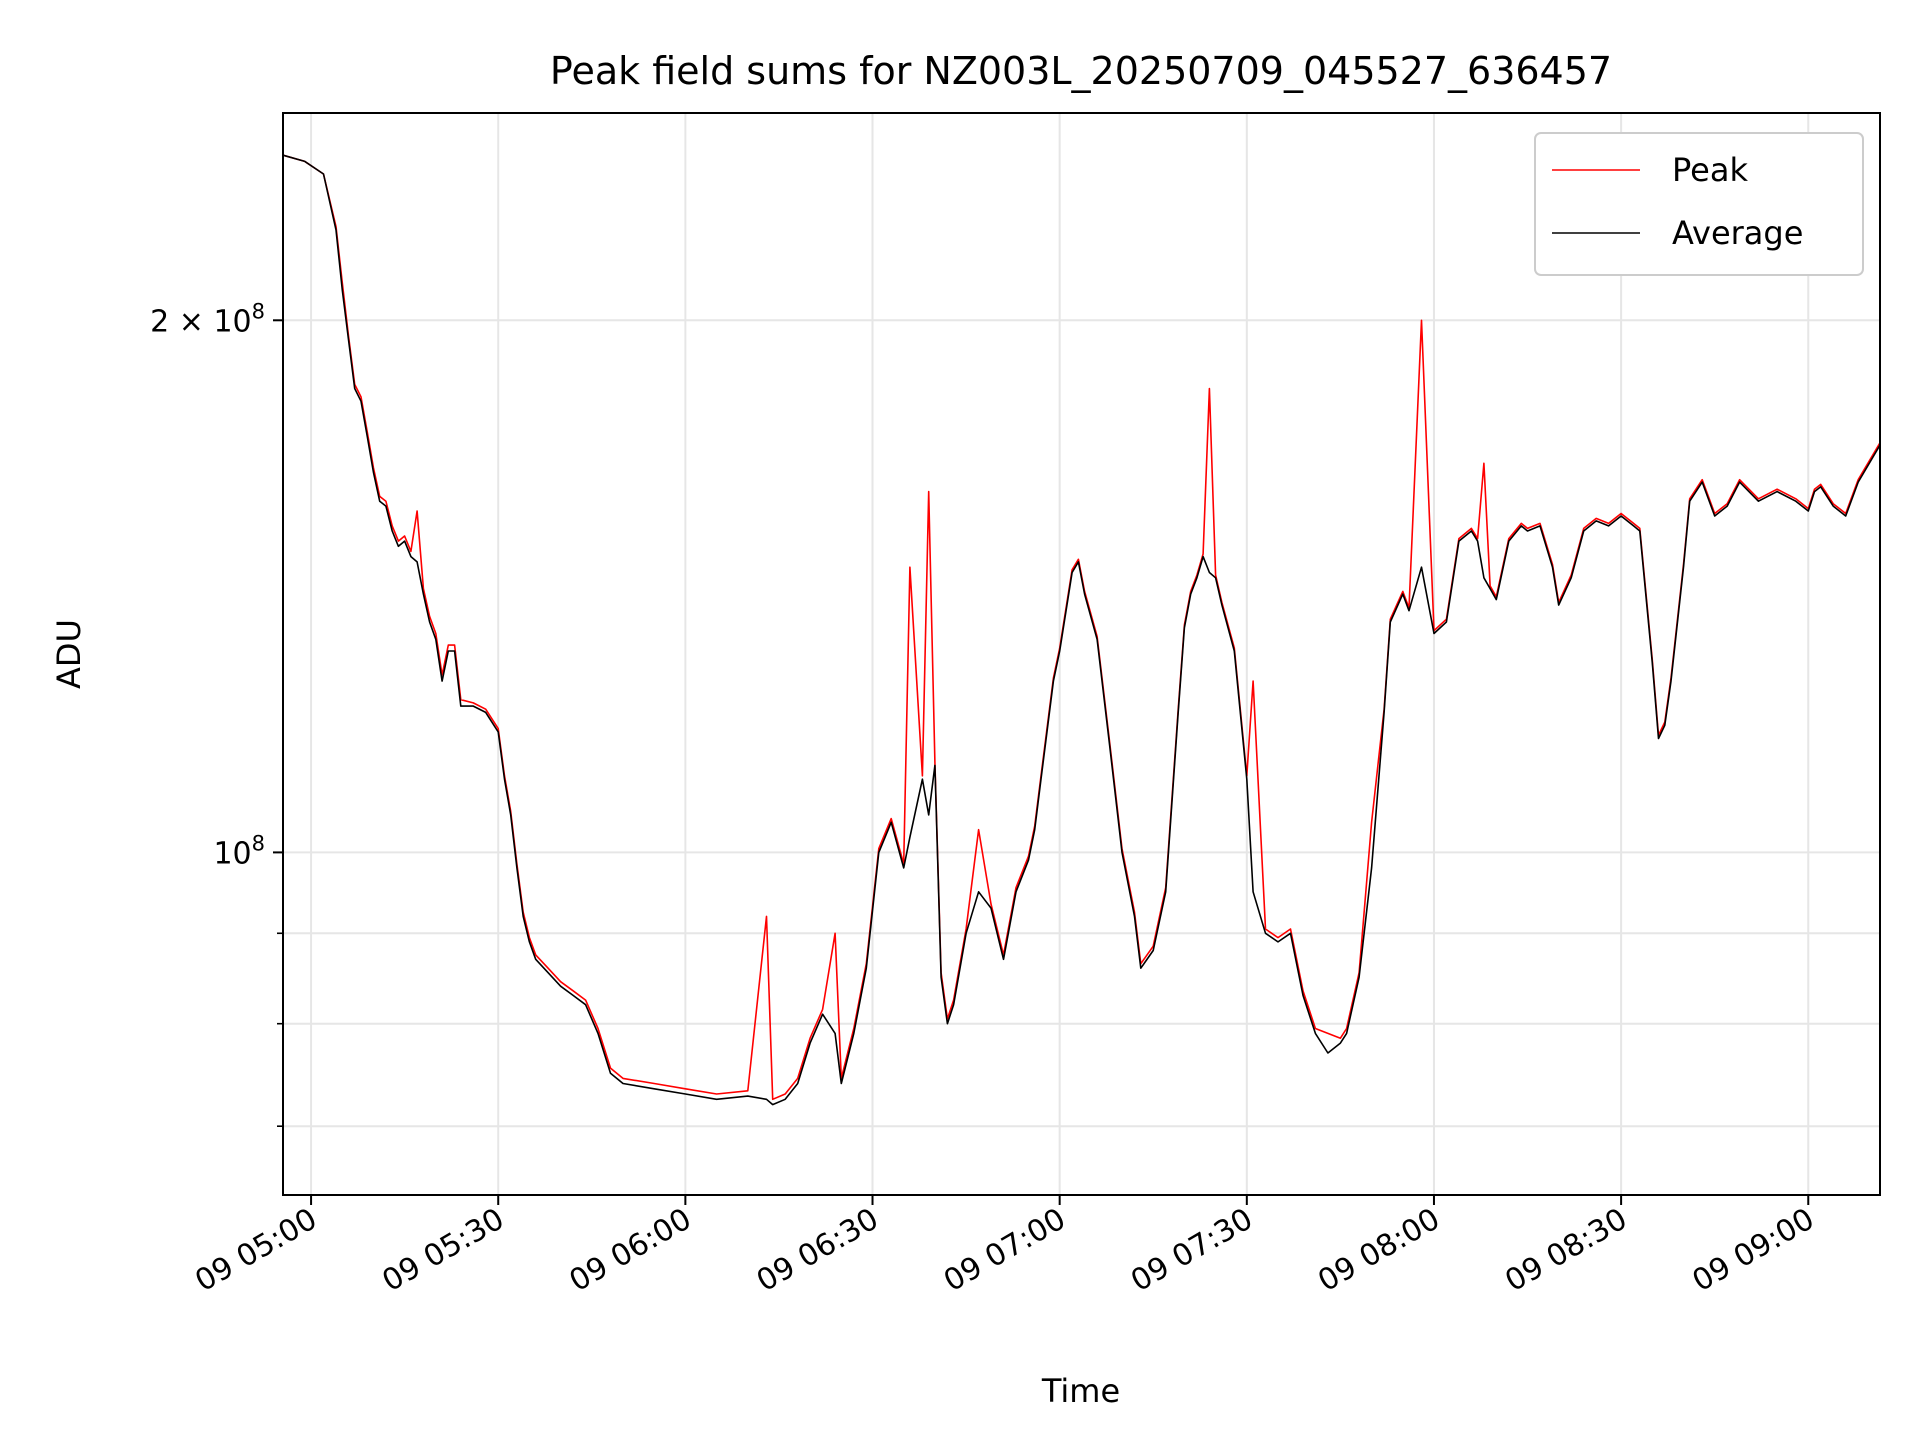  I want to click on legend: Peak Average, so click(1699, 204).